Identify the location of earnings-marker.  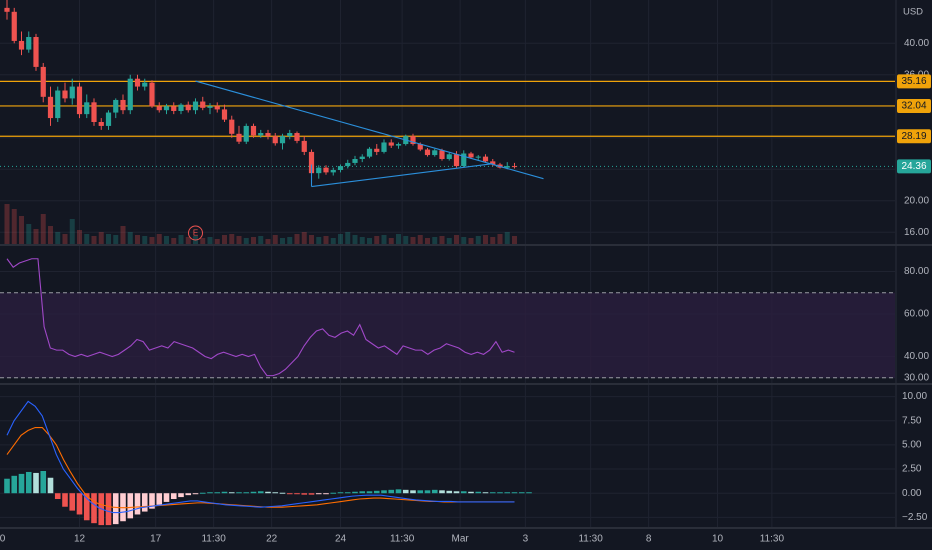
(195, 233).